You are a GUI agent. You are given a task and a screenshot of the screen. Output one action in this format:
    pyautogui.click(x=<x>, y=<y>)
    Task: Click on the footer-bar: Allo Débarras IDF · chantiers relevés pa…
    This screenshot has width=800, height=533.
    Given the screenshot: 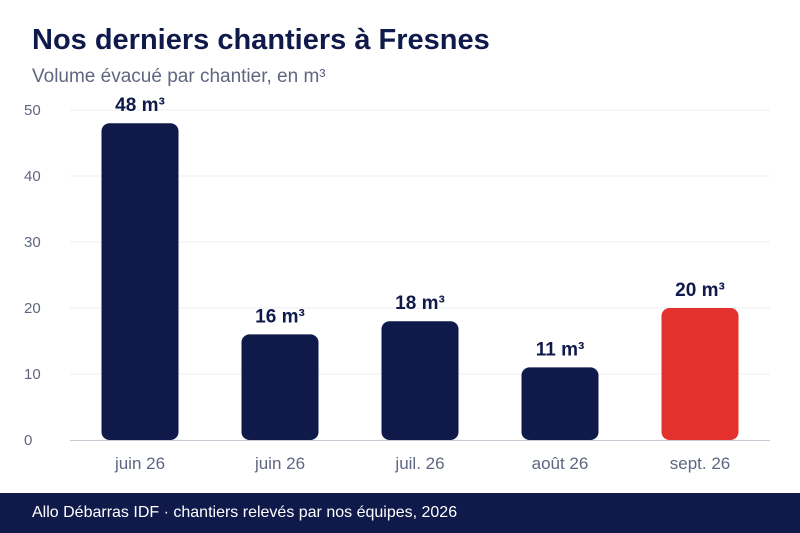 What is the action you would take?
    pyautogui.click(x=400, y=513)
    